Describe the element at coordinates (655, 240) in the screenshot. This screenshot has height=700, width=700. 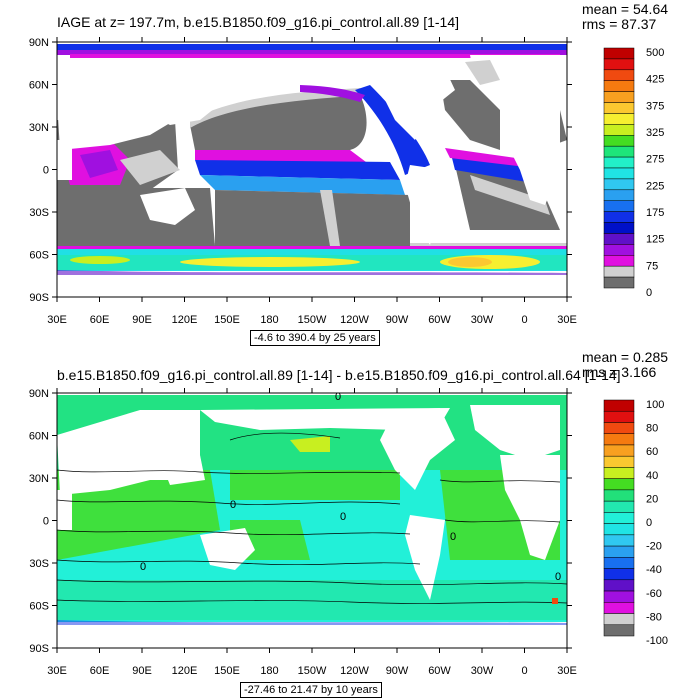
I see `colorbar-label: 125` at that location.